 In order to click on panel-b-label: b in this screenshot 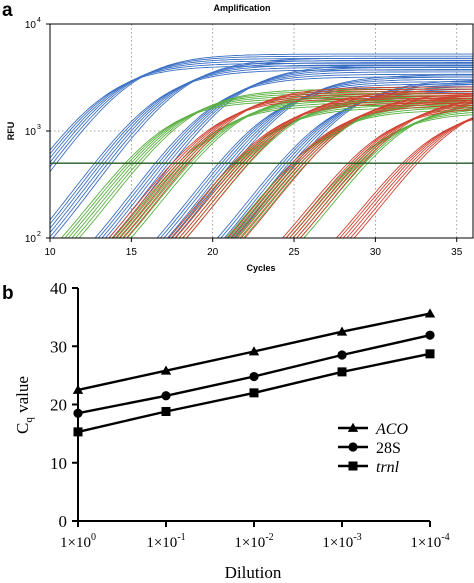, I will do `click(8, 293)`.